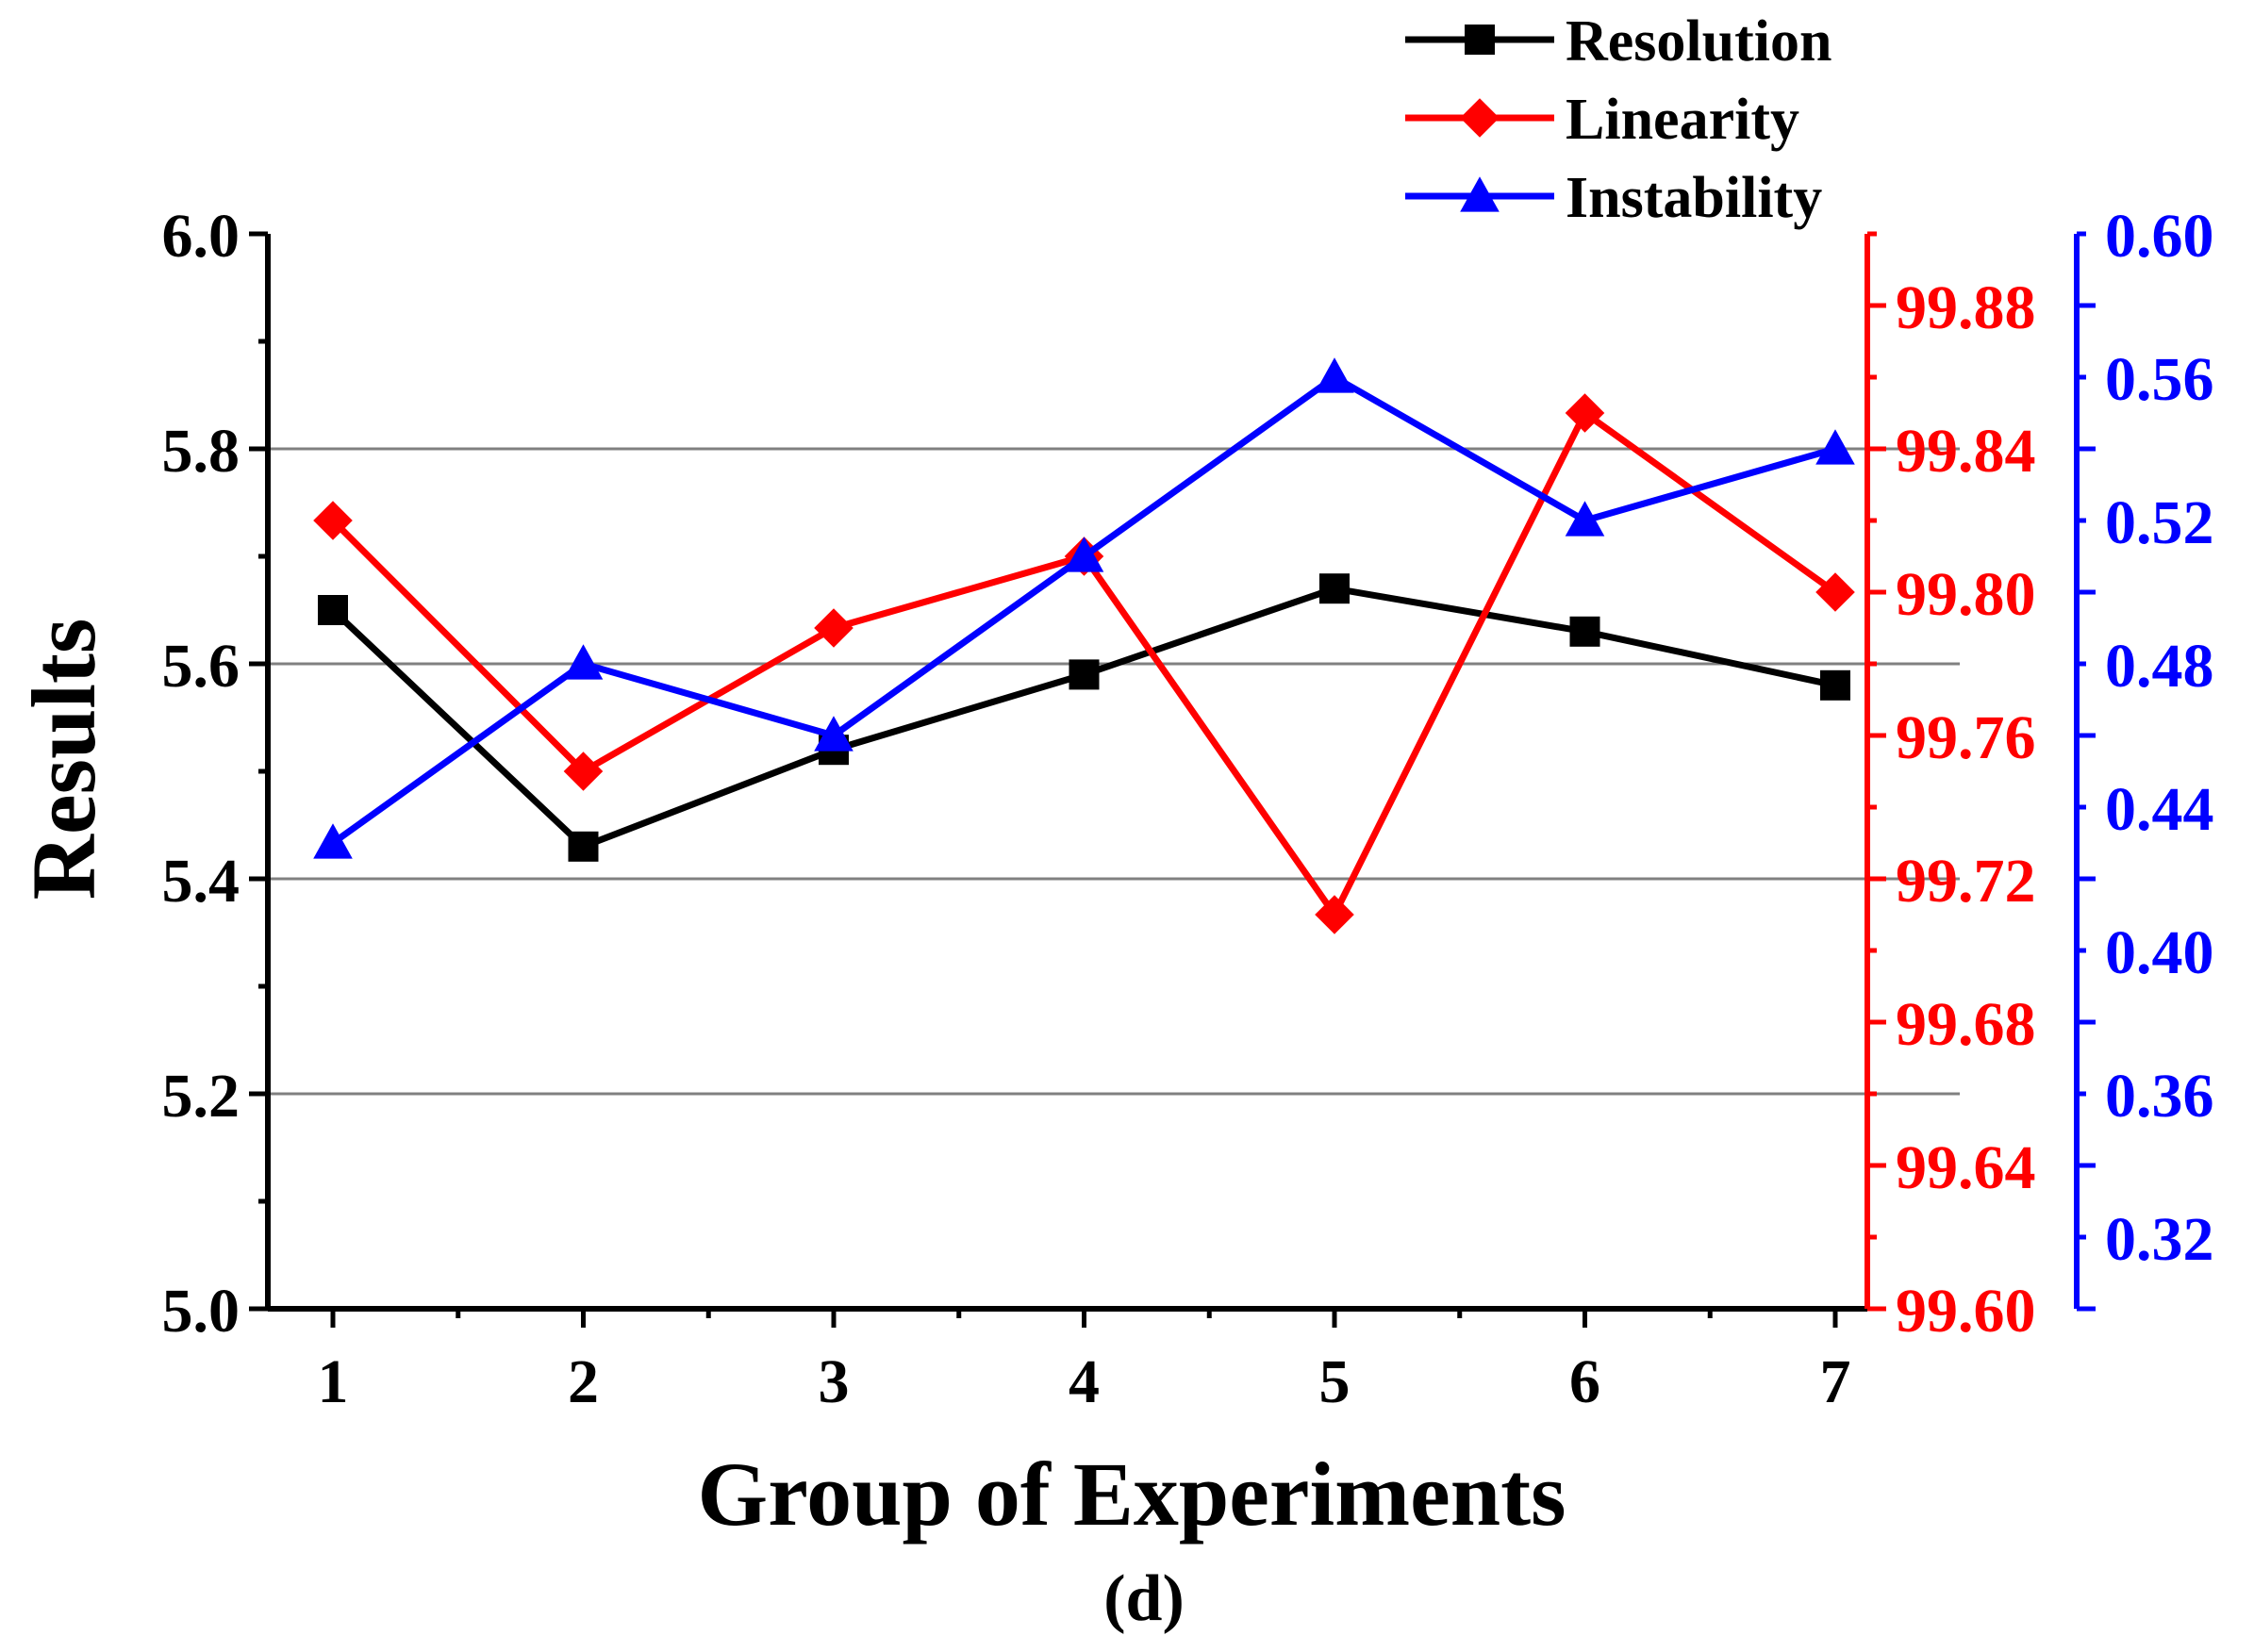  I want to click on instability-axis-tick-label: 0.48, so click(2159, 666).